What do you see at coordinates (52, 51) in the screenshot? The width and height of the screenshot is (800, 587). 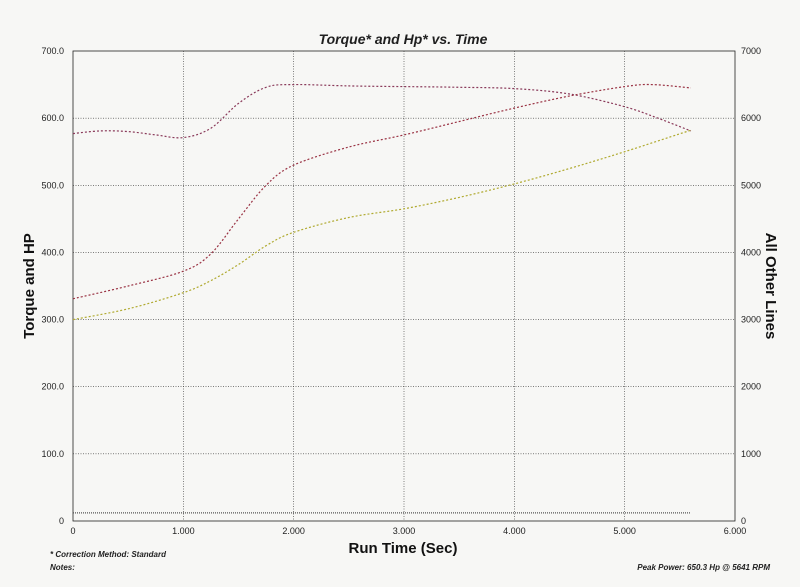 I see `y-tick-label: 700.0` at bounding box center [52, 51].